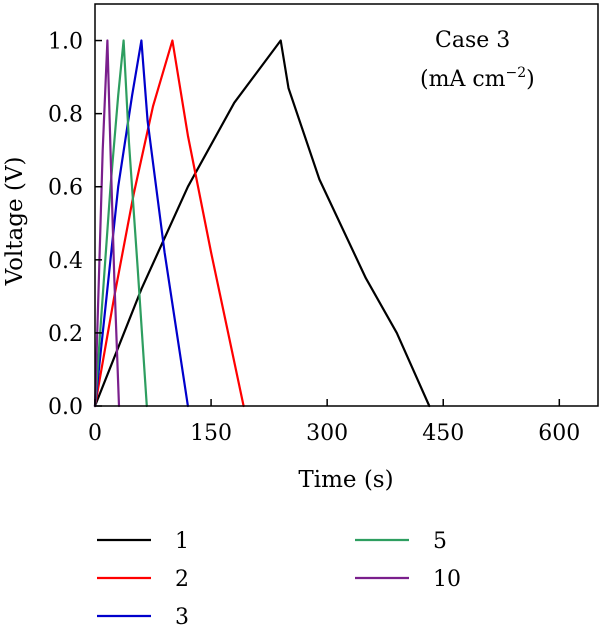  I want to click on y-tick-label: 1.0, so click(65, 42).